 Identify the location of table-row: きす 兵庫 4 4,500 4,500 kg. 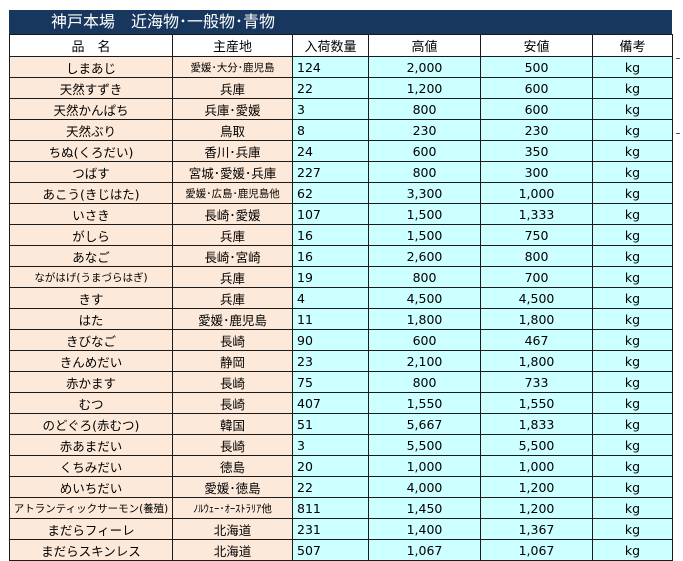
(341, 298).